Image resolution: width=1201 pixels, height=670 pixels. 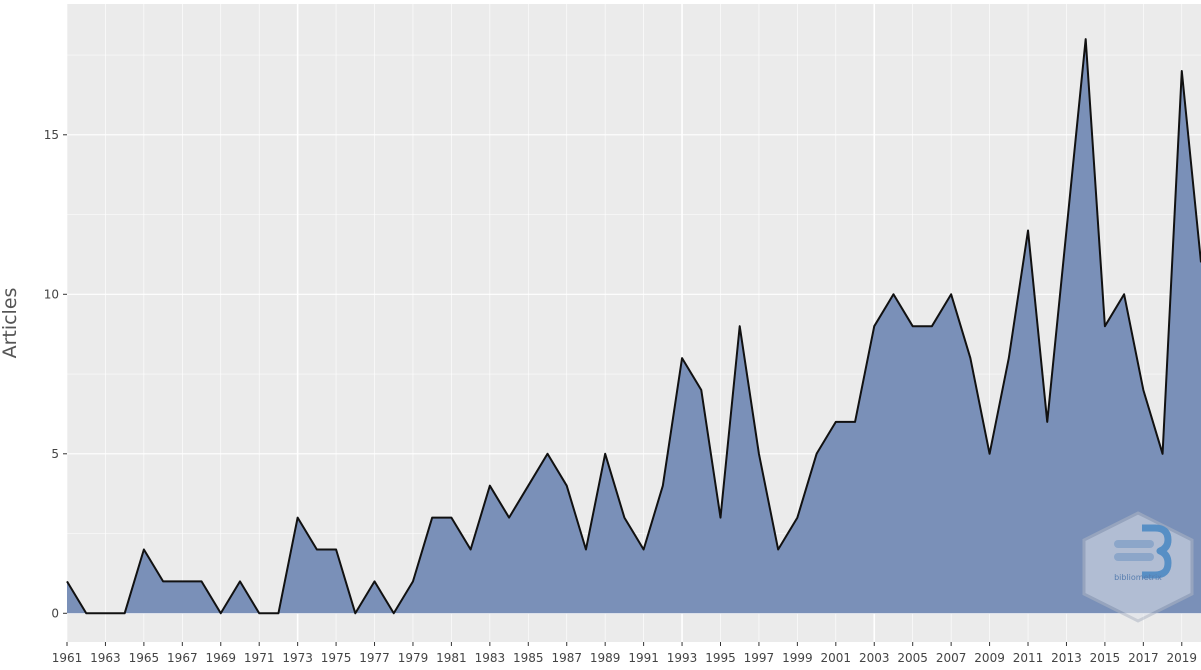 I want to click on x-tick-label: 1977, so click(x=374, y=658).